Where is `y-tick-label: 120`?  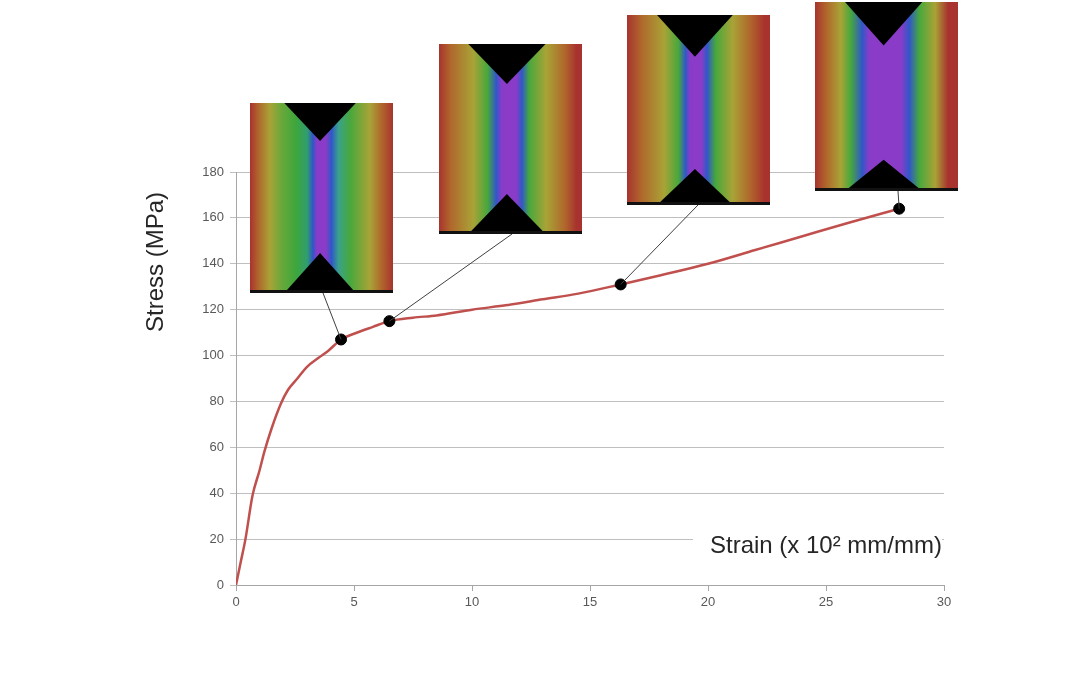 y-tick-label: 120 is located at coordinates (213, 309).